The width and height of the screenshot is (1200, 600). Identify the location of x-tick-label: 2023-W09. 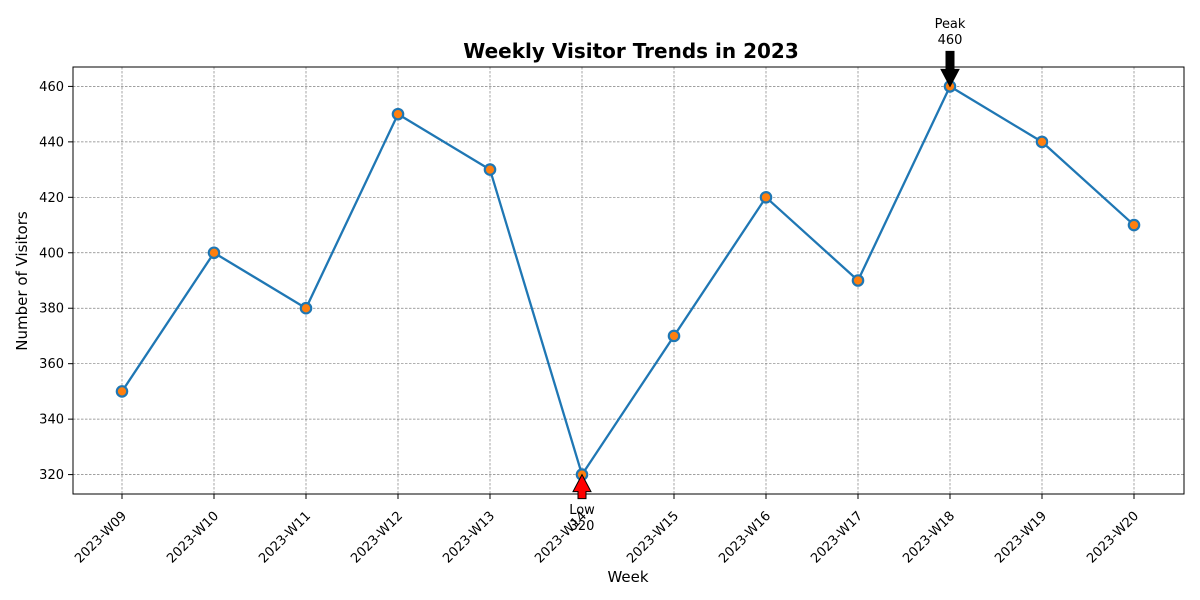
(101, 538).